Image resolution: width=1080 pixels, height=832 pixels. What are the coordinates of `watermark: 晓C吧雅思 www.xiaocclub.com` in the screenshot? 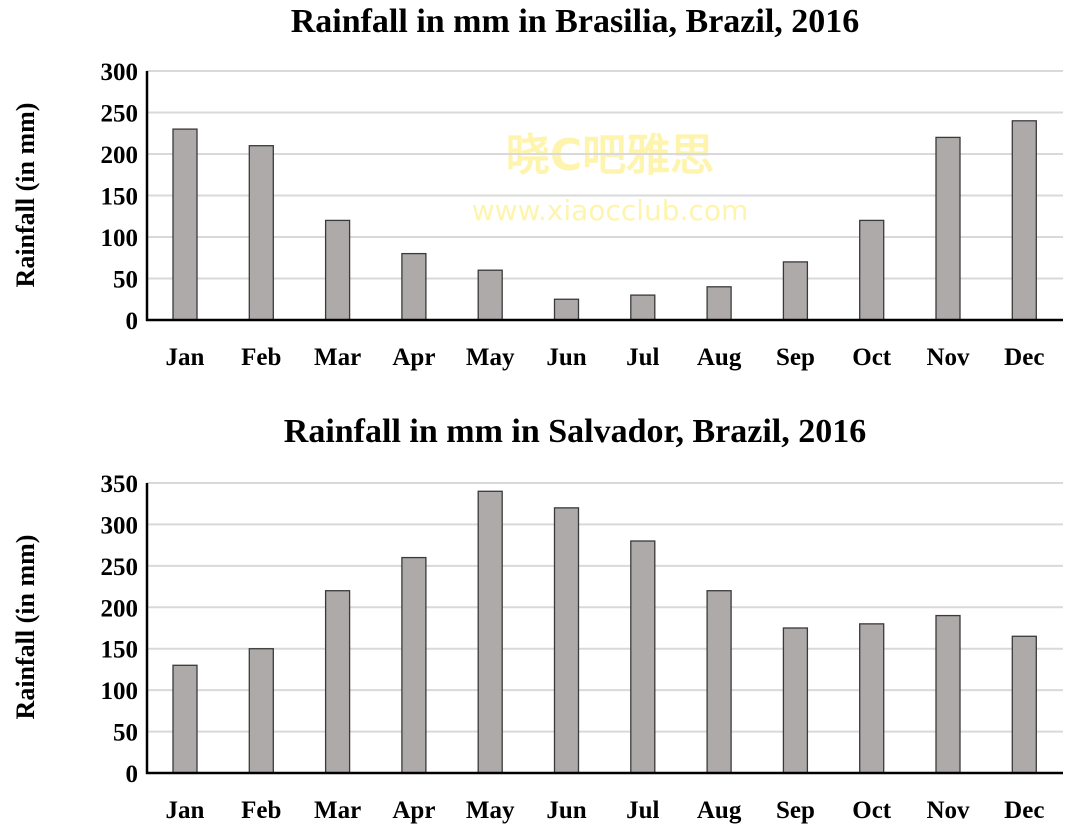 It's located at (610, 178).